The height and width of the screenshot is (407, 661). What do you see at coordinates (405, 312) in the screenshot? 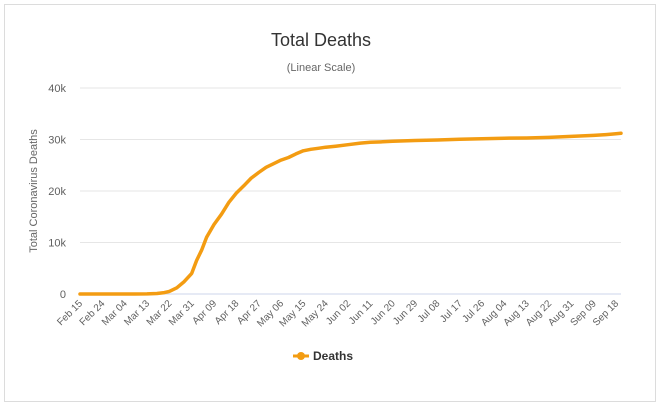
I see `x-tick-label: Jun 29` at bounding box center [405, 312].